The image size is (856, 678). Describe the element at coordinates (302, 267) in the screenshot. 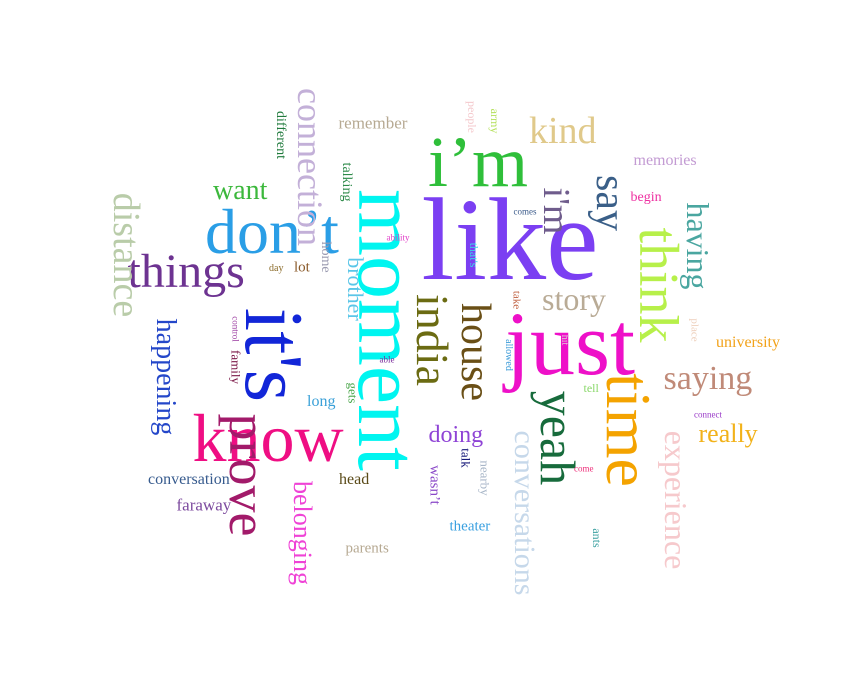

I see `word-lot: lot` at that location.